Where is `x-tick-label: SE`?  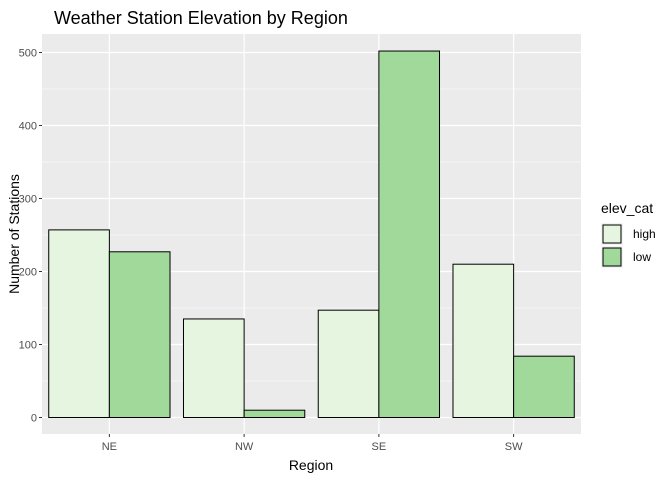 x-tick-label: SE is located at coordinates (379, 447).